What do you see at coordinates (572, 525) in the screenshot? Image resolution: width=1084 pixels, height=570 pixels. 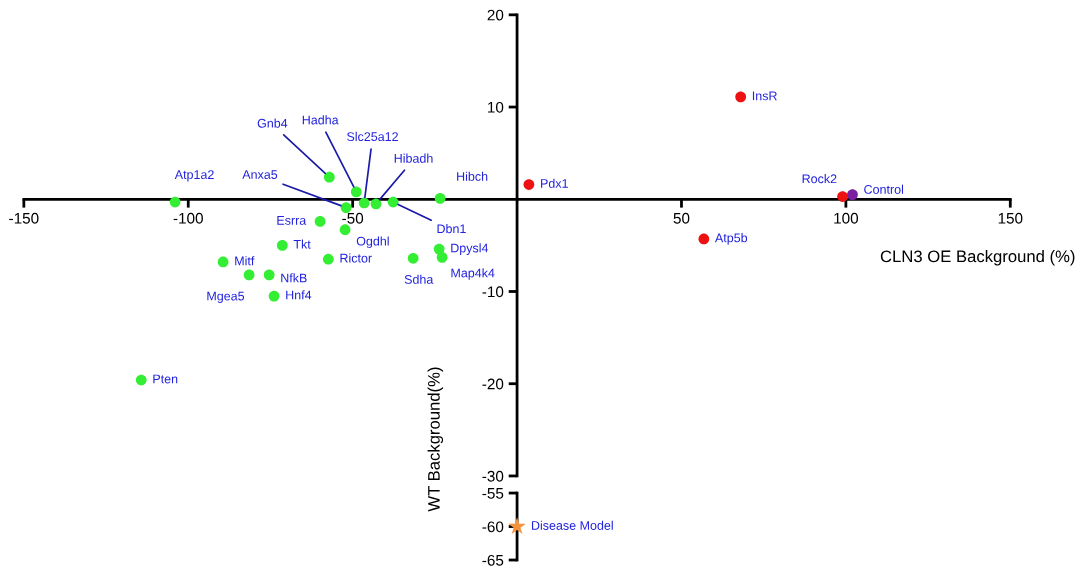 I see `annotation: Disease Model` at bounding box center [572, 525].